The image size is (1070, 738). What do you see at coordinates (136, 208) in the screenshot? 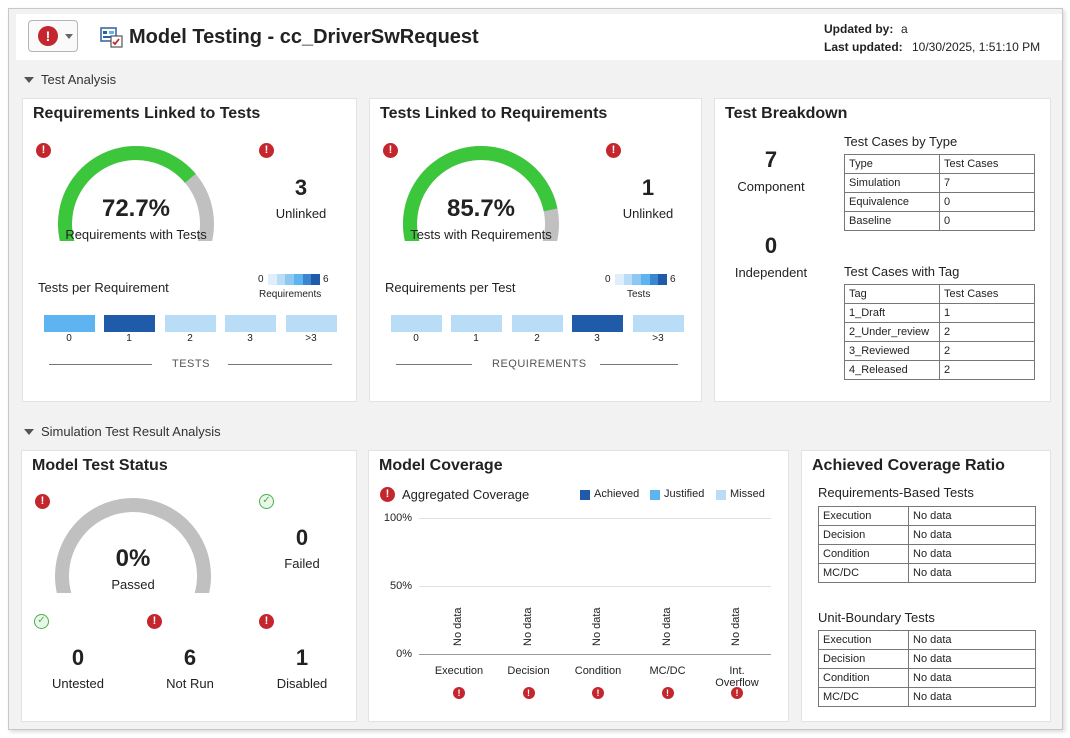
I see `gauge-percent: 72.7%` at bounding box center [136, 208].